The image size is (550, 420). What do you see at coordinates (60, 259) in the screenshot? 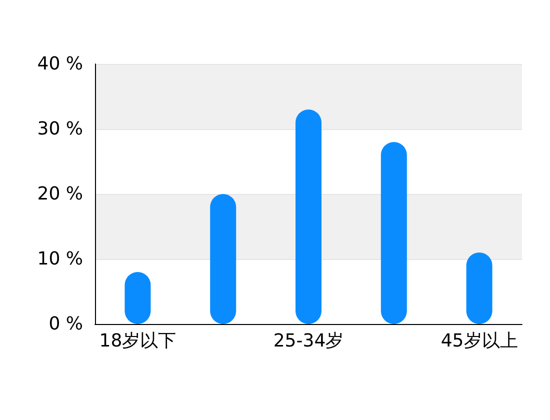
I see `y-tick-label: 10 %` at bounding box center [60, 259].